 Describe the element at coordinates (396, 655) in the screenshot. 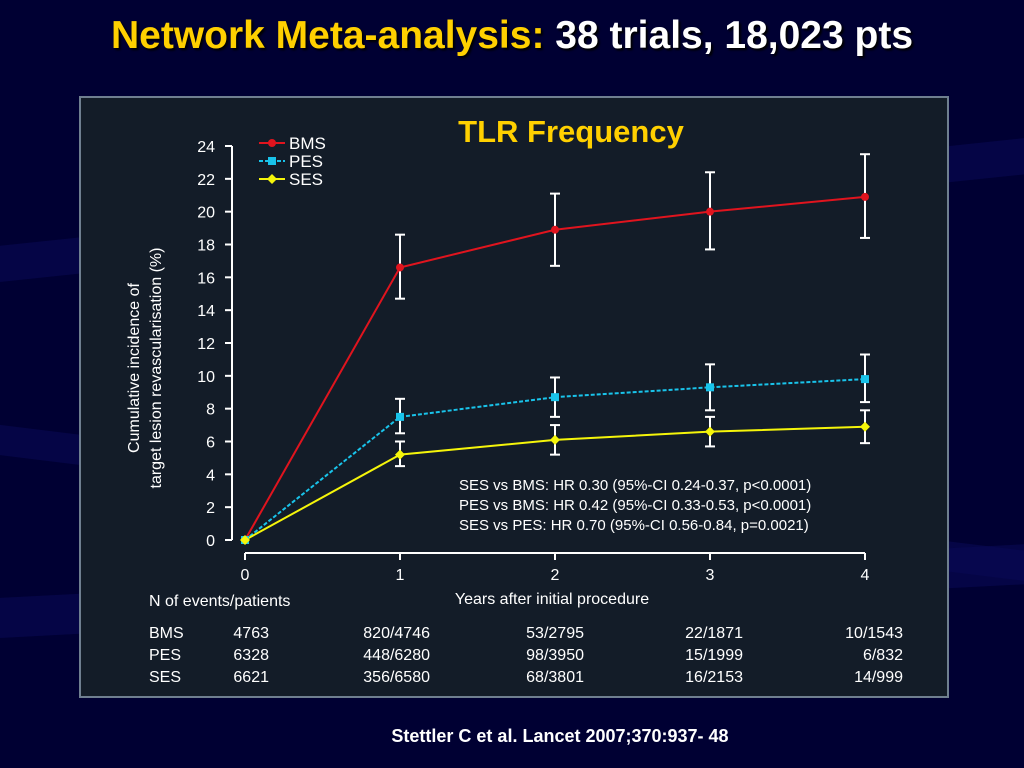

I see `events-cell: 448/6280` at that location.